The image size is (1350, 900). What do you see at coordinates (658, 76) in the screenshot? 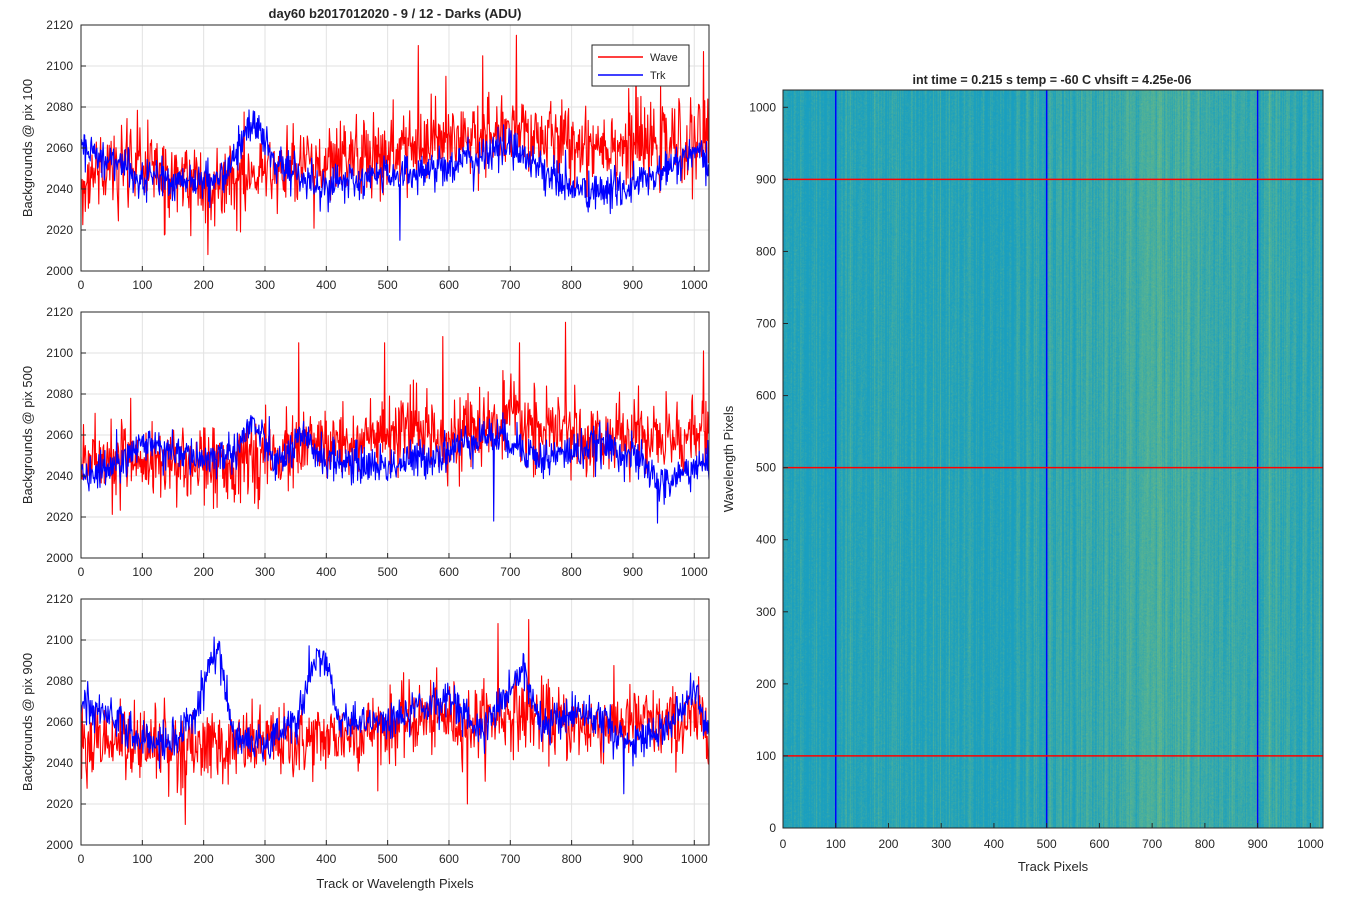
I see `legend-label-trk: Trk` at bounding box center [658, 76].